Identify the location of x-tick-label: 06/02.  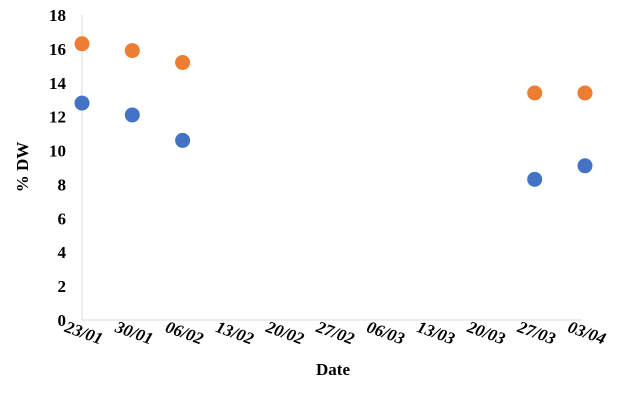
(184, 332).